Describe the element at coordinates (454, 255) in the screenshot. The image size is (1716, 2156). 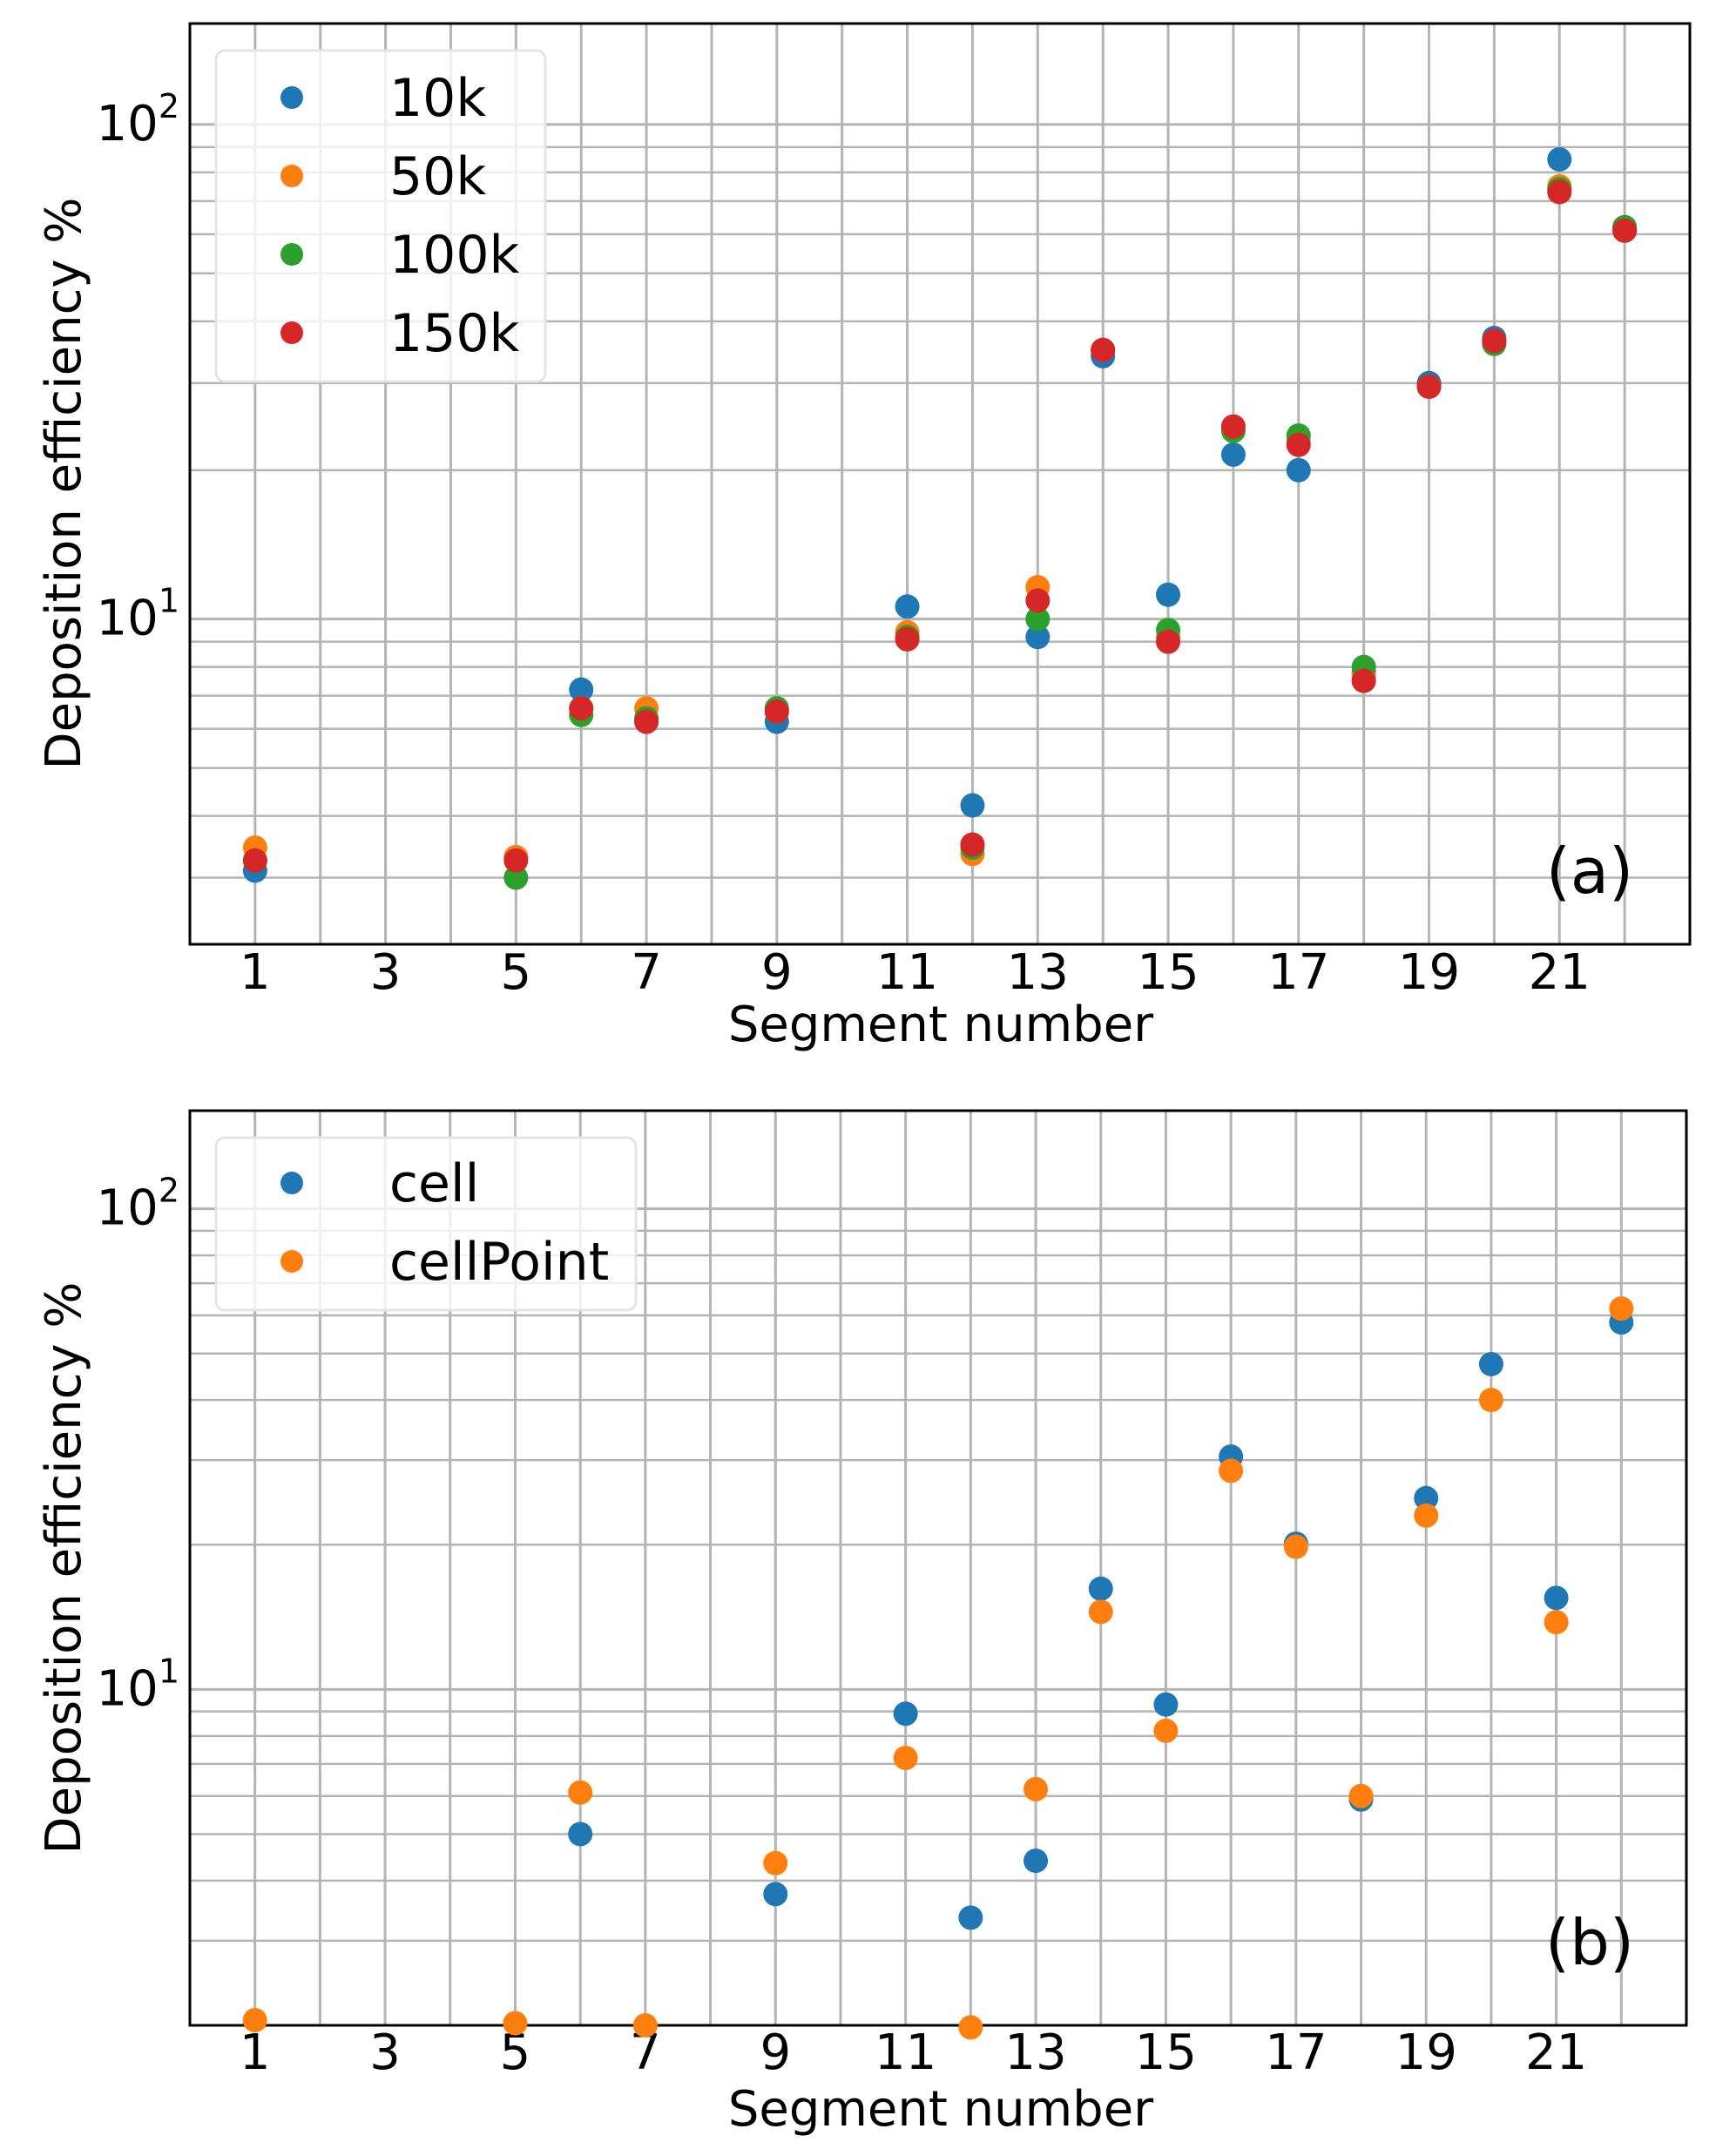
I see `legend-label: 100k` at that location.